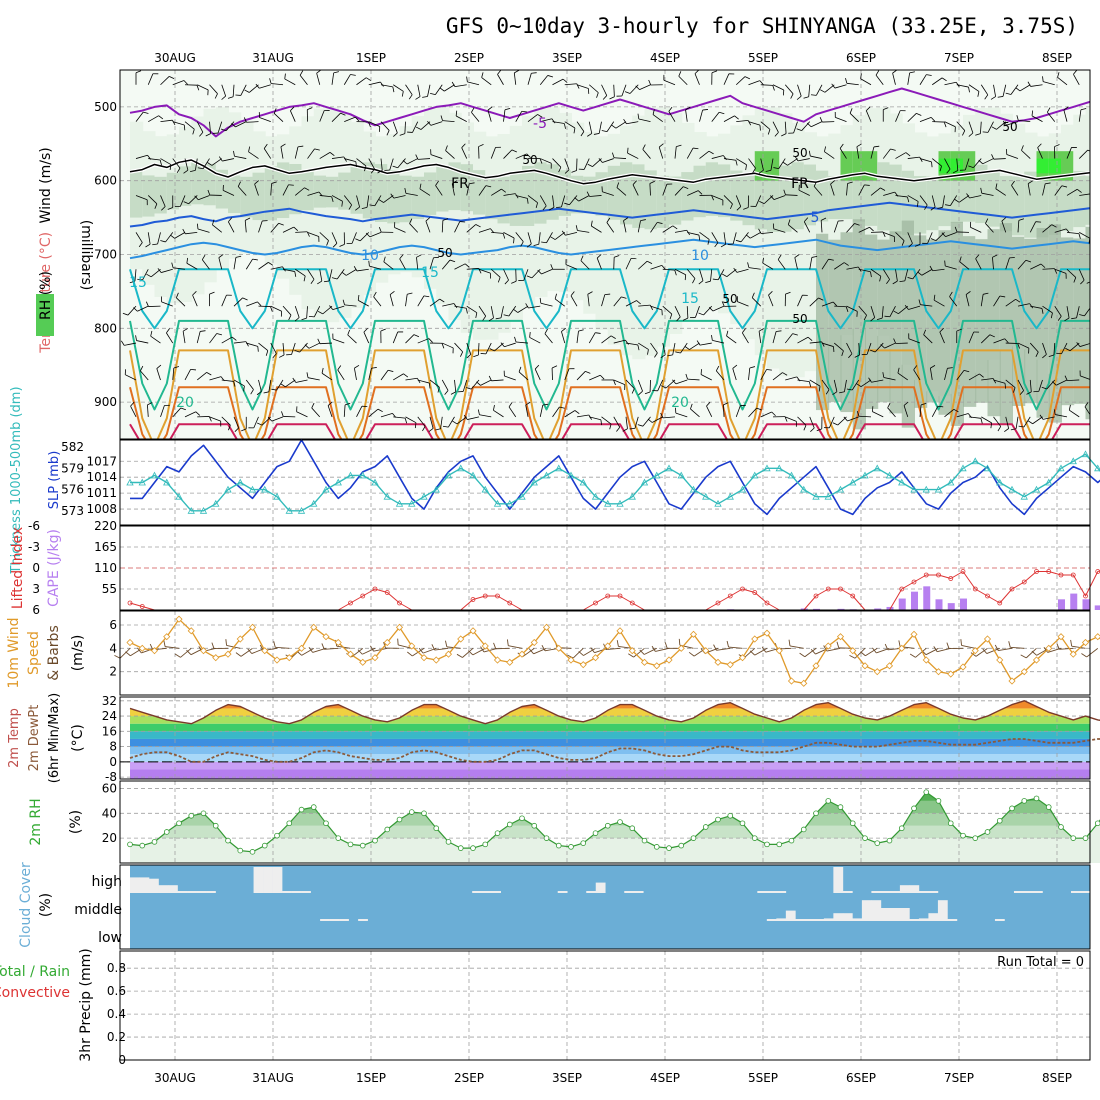 This screenshot has height=1100, width=1100. Describe the element at coordinates (610, 815) in the screenshot. I see `rh2m-bands` at that location.